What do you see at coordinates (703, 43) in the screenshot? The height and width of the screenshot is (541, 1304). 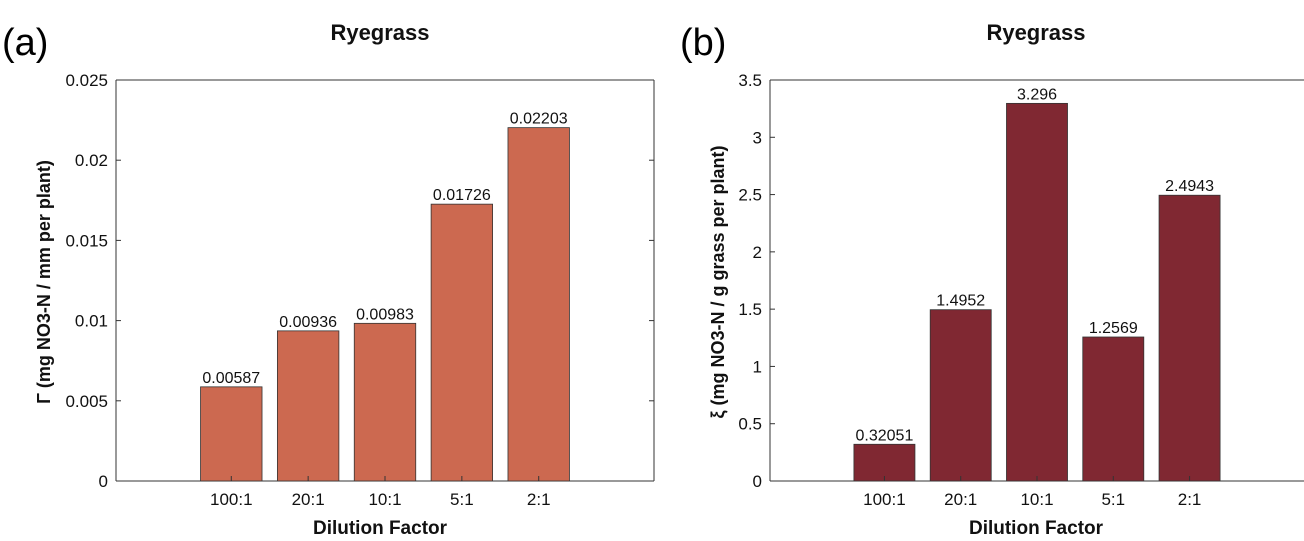 I see `panel-label-b: (b)` at bounding box center [703, 43].